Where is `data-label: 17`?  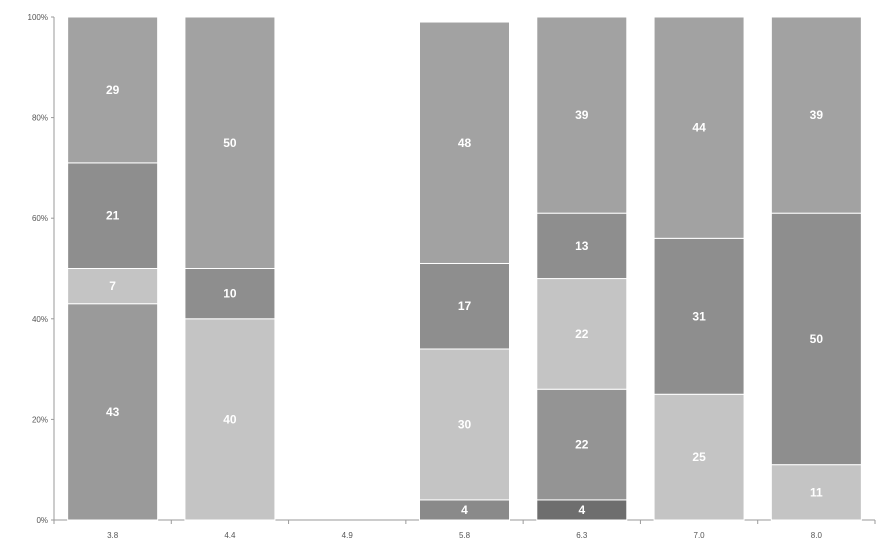 data-label: 17 is located at coordinates (465, 306).